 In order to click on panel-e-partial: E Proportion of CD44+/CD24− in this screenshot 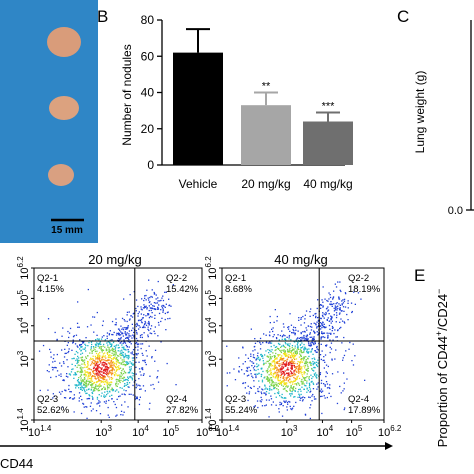, I will do `click(432, 356)`.